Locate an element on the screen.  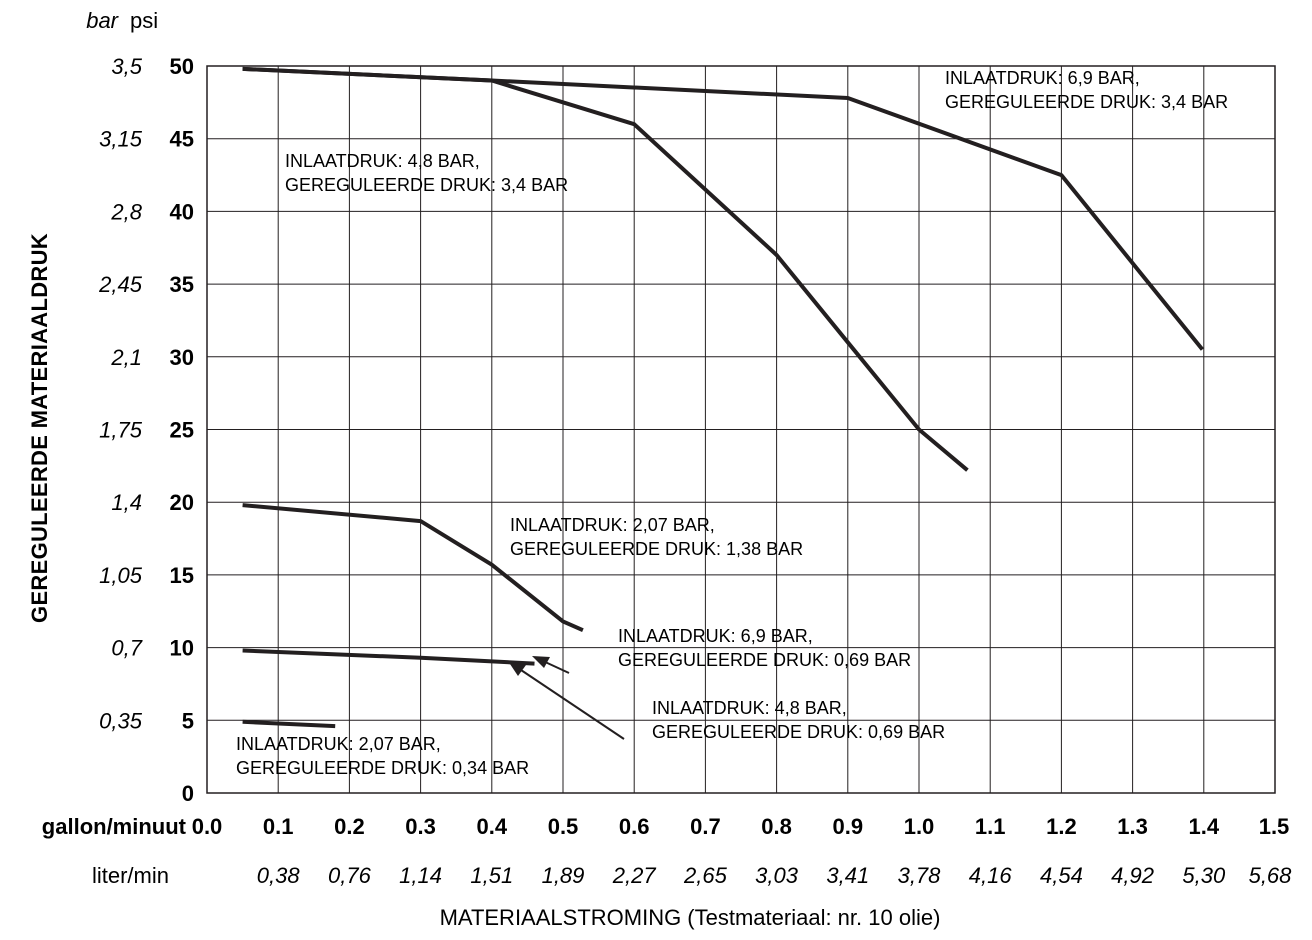
y-tick-bar: 2,8 is located at coordinates (126, 211).